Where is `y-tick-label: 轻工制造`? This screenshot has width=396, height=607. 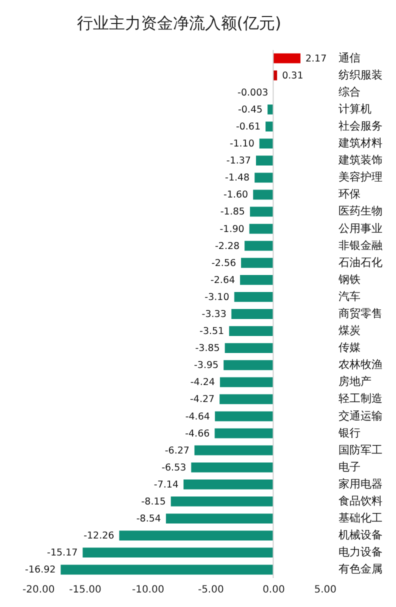
y-tick-label: 轻工制造 is located at coordinates (360, 399).